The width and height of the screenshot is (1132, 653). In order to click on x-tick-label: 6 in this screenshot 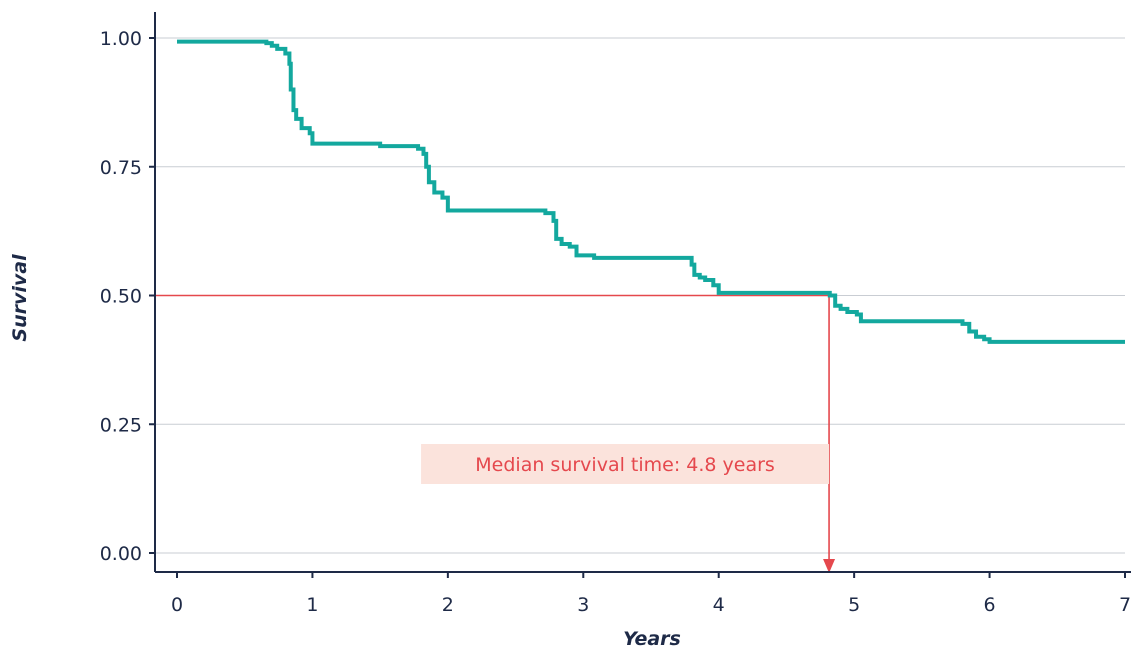, I will do `click(990, 605)`.